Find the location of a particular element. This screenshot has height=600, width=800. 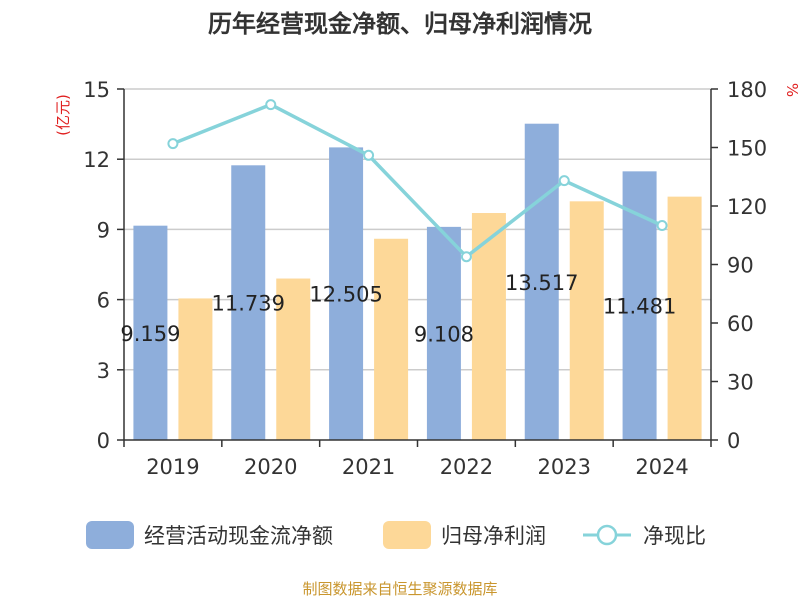

y-left-tick-label: 9 is located at coordinates (103, 230).